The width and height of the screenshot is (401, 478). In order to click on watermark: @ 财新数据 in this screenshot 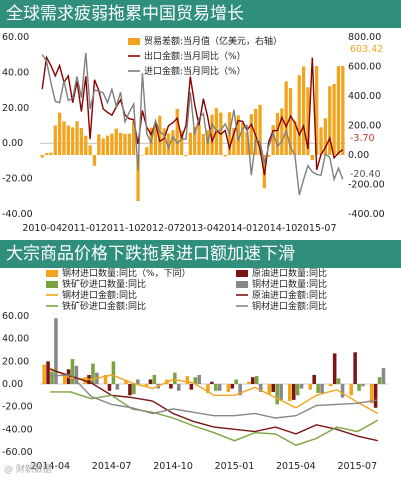, I will do `click(28, 470)`.